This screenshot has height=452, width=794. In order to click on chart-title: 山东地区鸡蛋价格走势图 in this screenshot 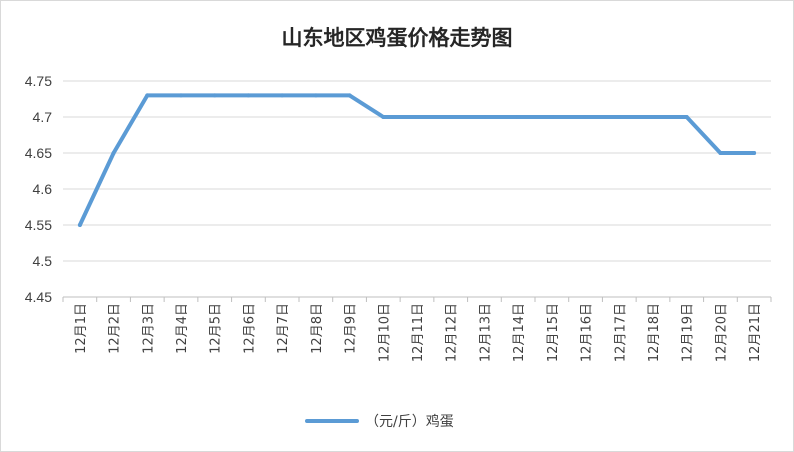, I will do `click(397, 38)`.